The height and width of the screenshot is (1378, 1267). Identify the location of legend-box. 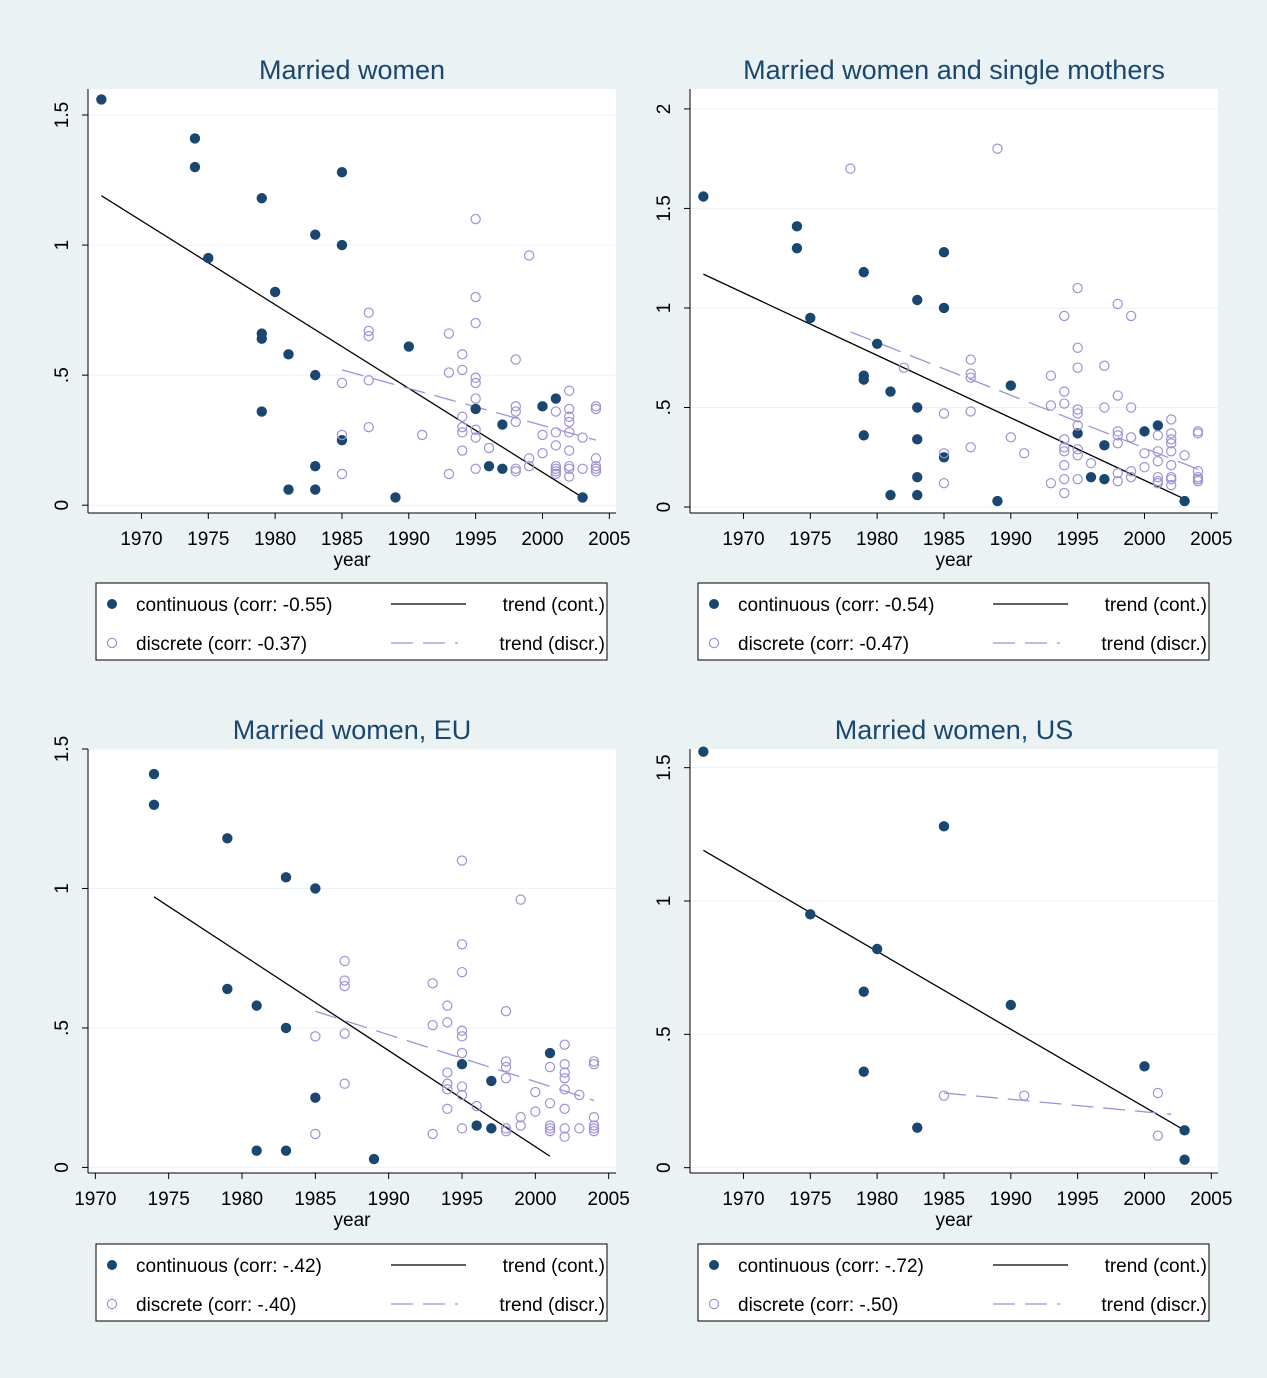
(351, 1282).